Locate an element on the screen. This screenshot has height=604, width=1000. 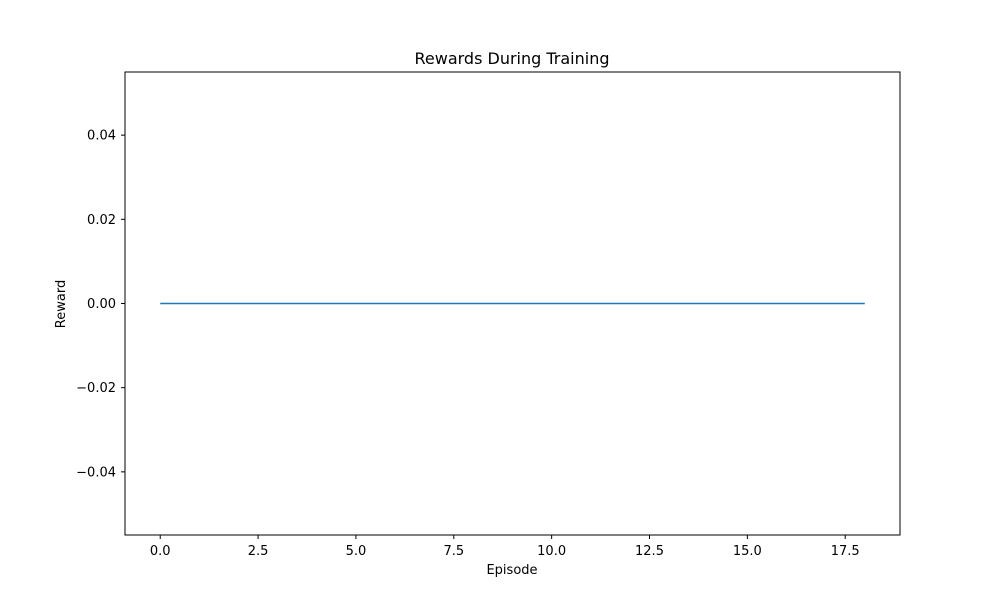
x-tick-label: 15.0 is located at coordinates (747, 551).